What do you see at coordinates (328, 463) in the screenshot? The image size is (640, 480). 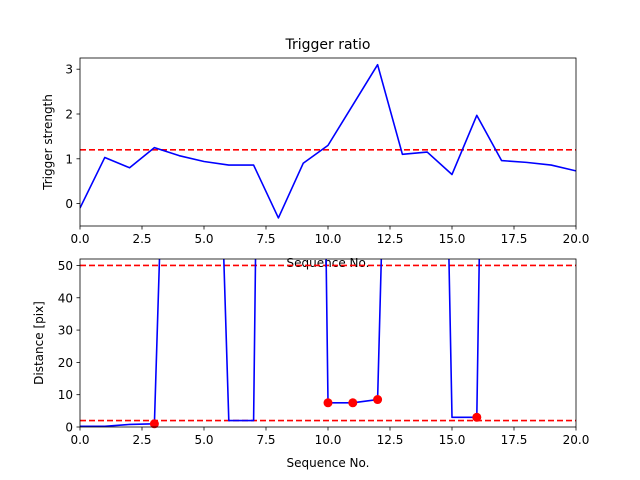 I see `bottom-x-axis-label: Sequence No.` at bounding box center [328, 463].